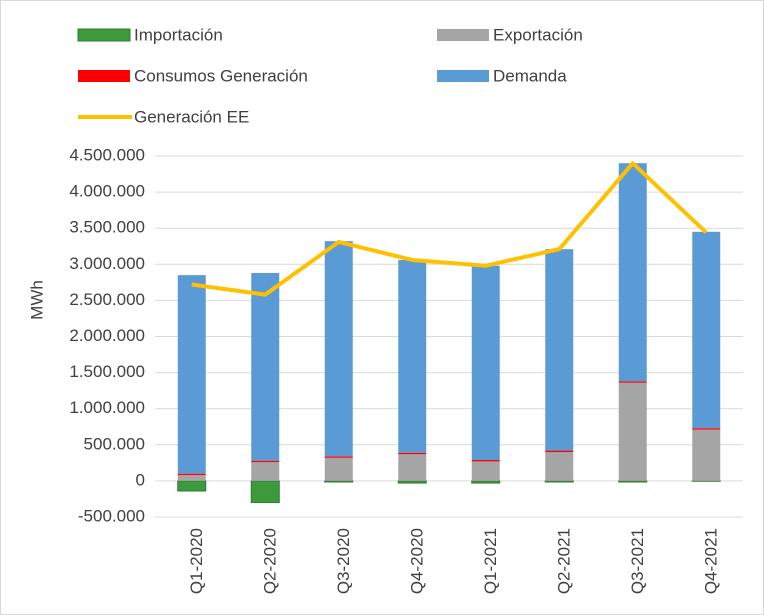 The height and width of the screenshot is (615, 764). Describe the element at coordinates (107, 227) in the screenshot. I see `y-tick-label: 3.500.000` at that location.